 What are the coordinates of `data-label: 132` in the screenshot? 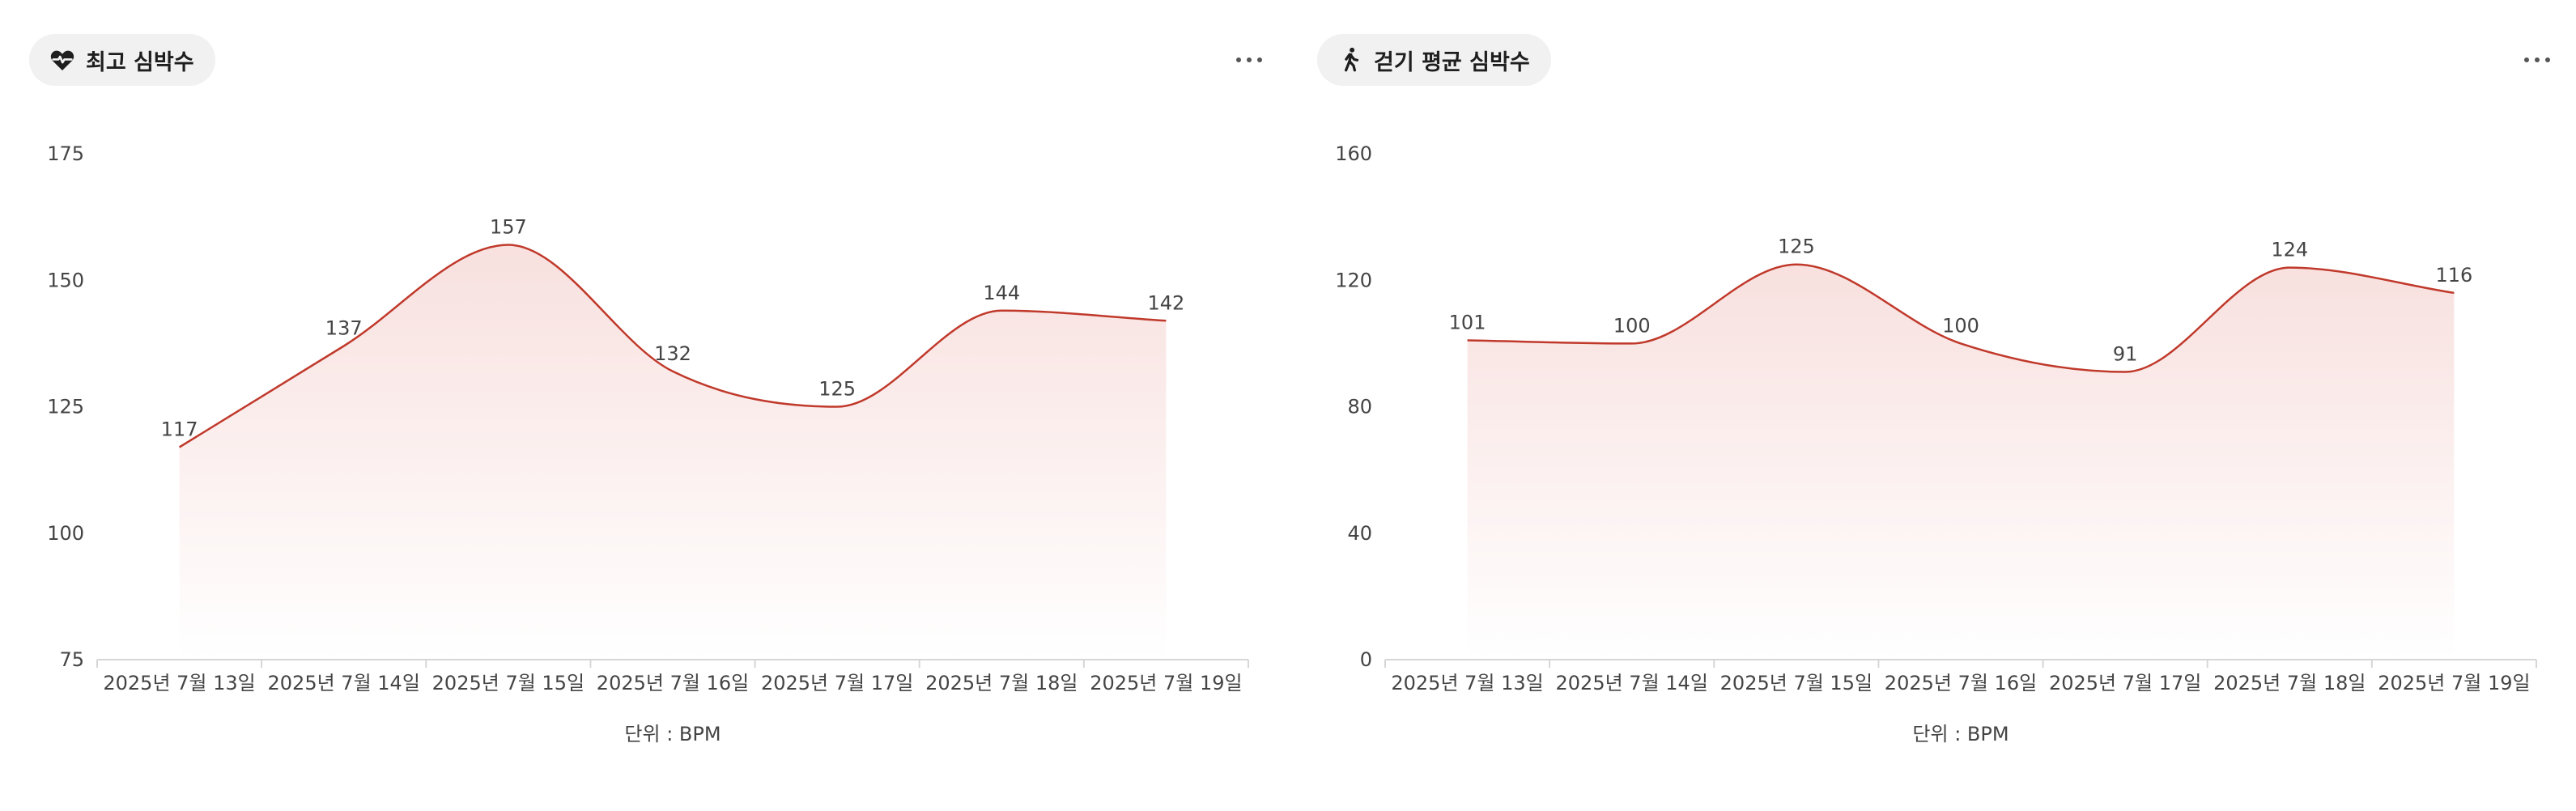 It's located at (673, 353).